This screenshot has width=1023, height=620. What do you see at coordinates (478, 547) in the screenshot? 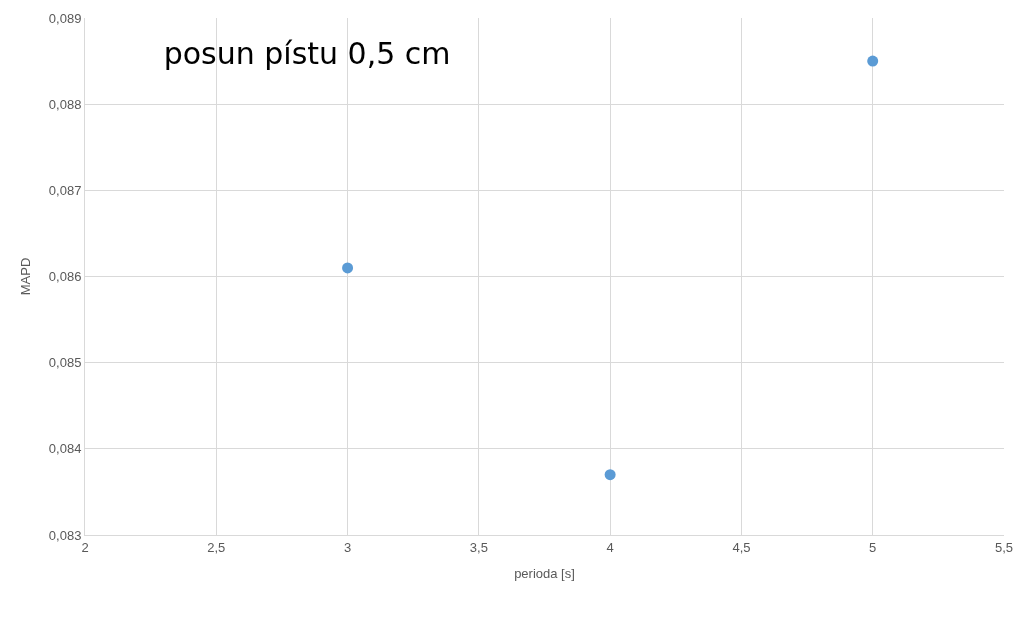
I see `x-tick-label: 3,5` at bounding box center [478, 547].